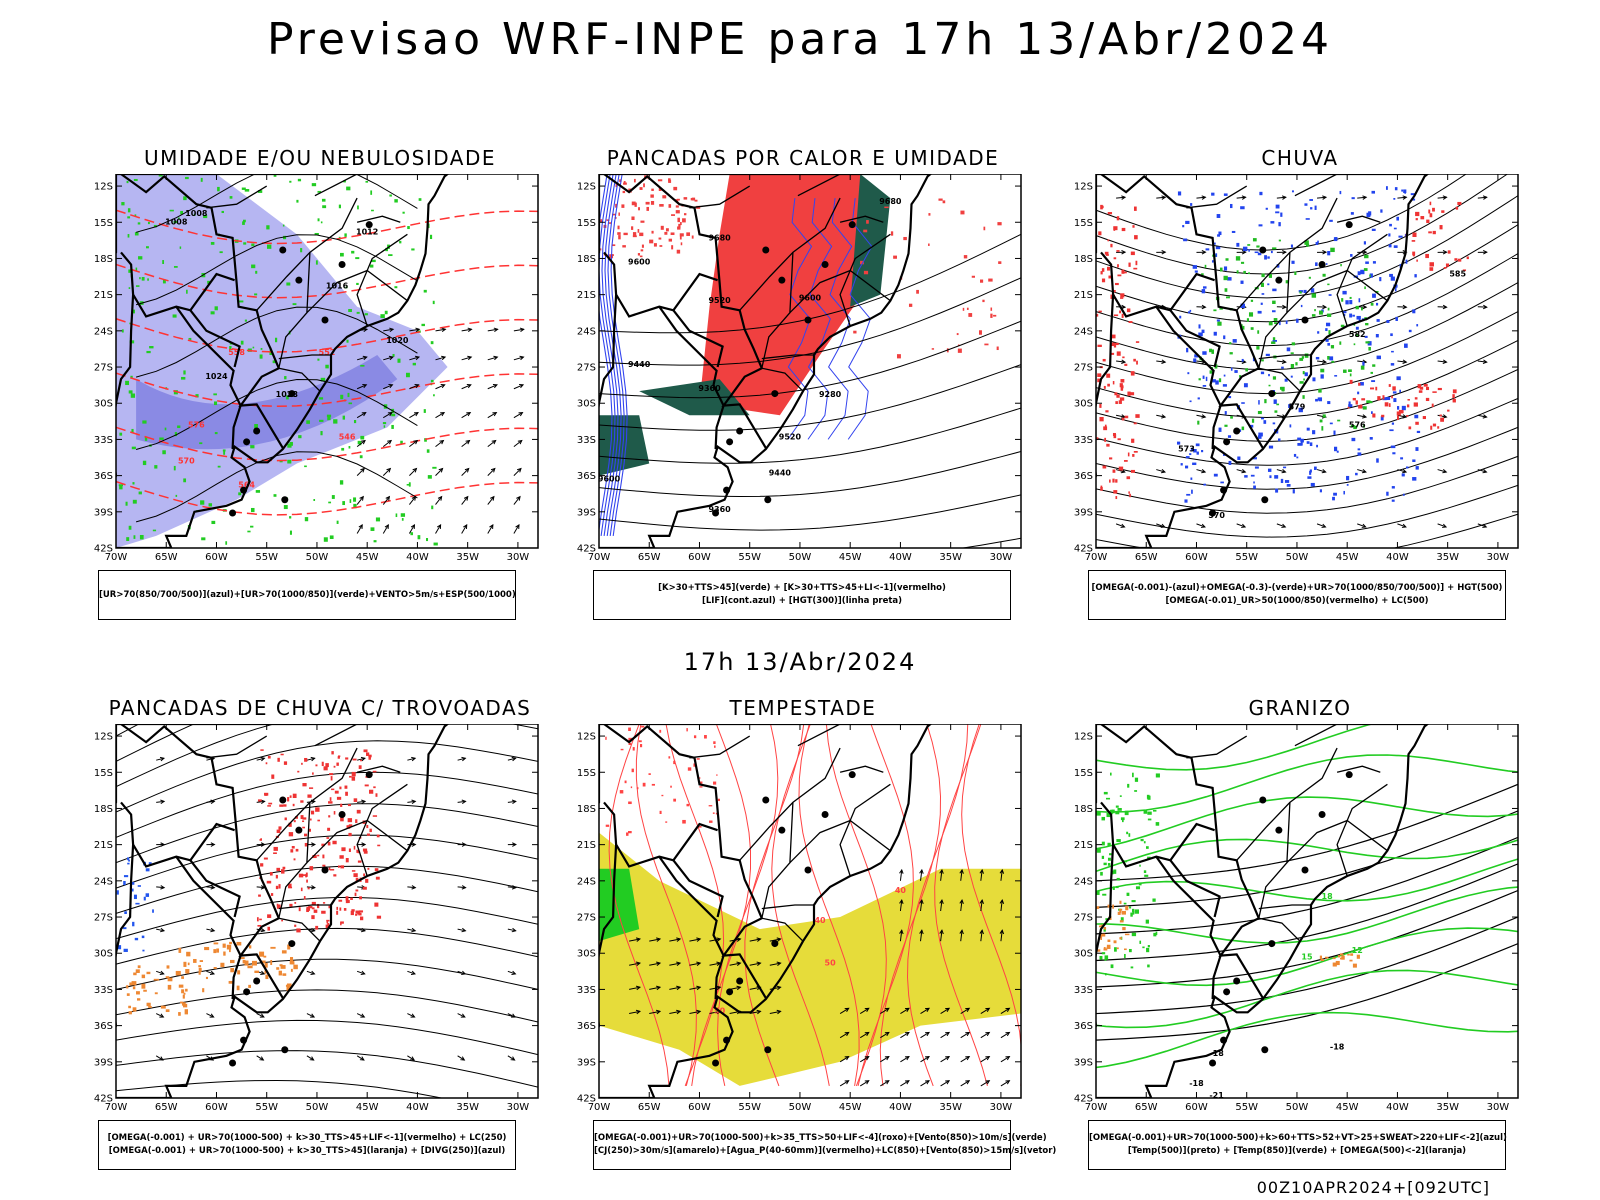 The image size is (1600, 1200). Describe the element at coordinates (777, 860) in the screenshot. I see `state-border` at that location.